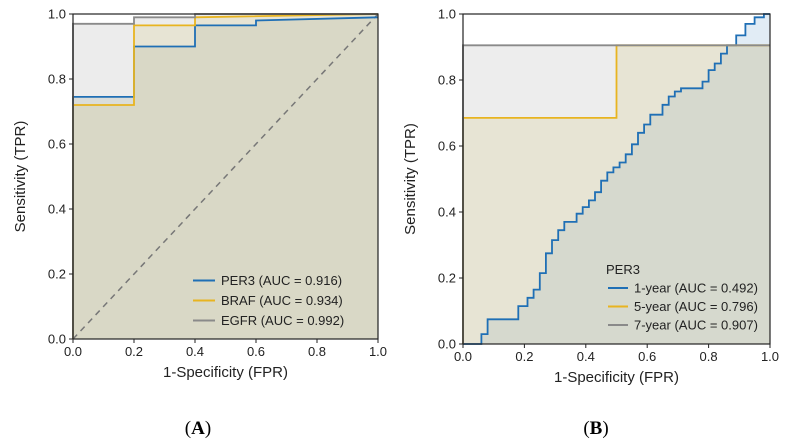 This screenshot has width=788, height=444. What do you see at coordinates (73, 351) in the screenshot?
I see `panel-a-xtick-label: 0.0` at bounding box center [73, 351].